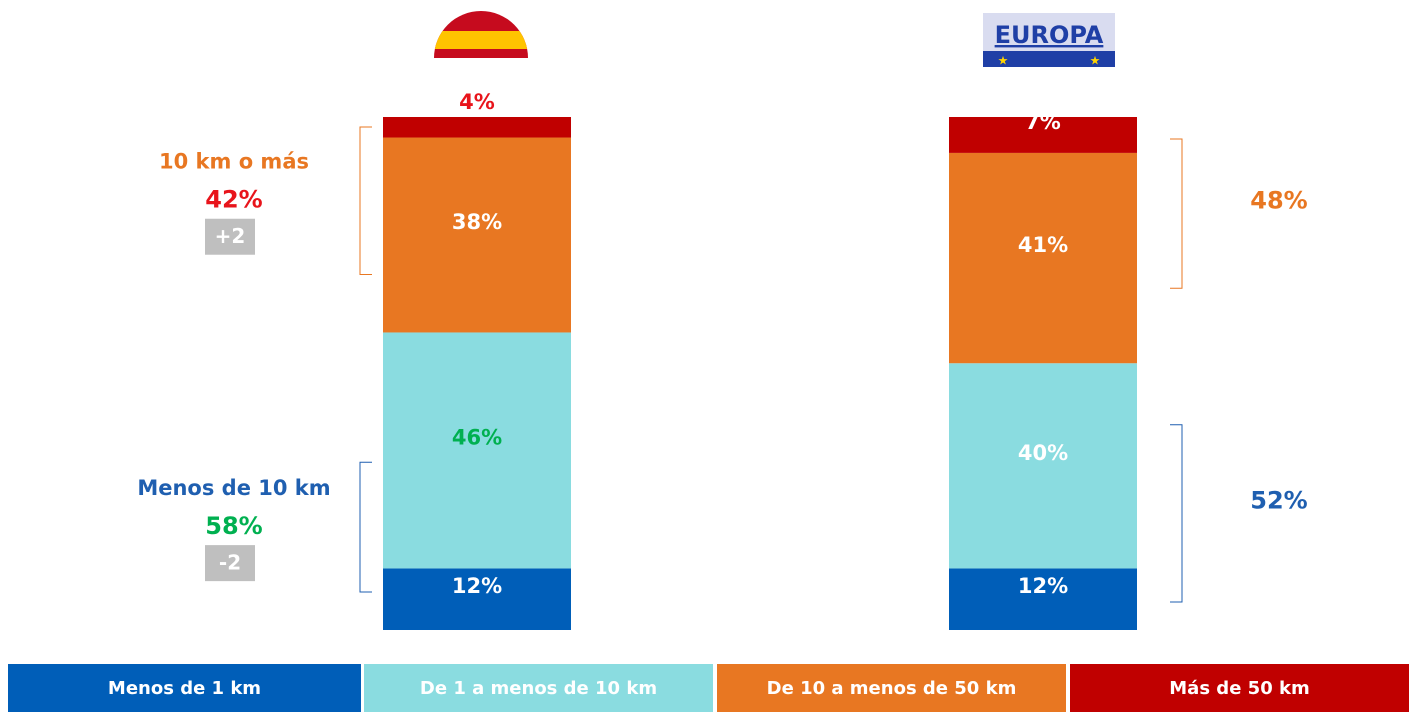 This screenshot has height=712, width=1409. I want to click on group-label: Menos de 10 km, so click(233, 488).